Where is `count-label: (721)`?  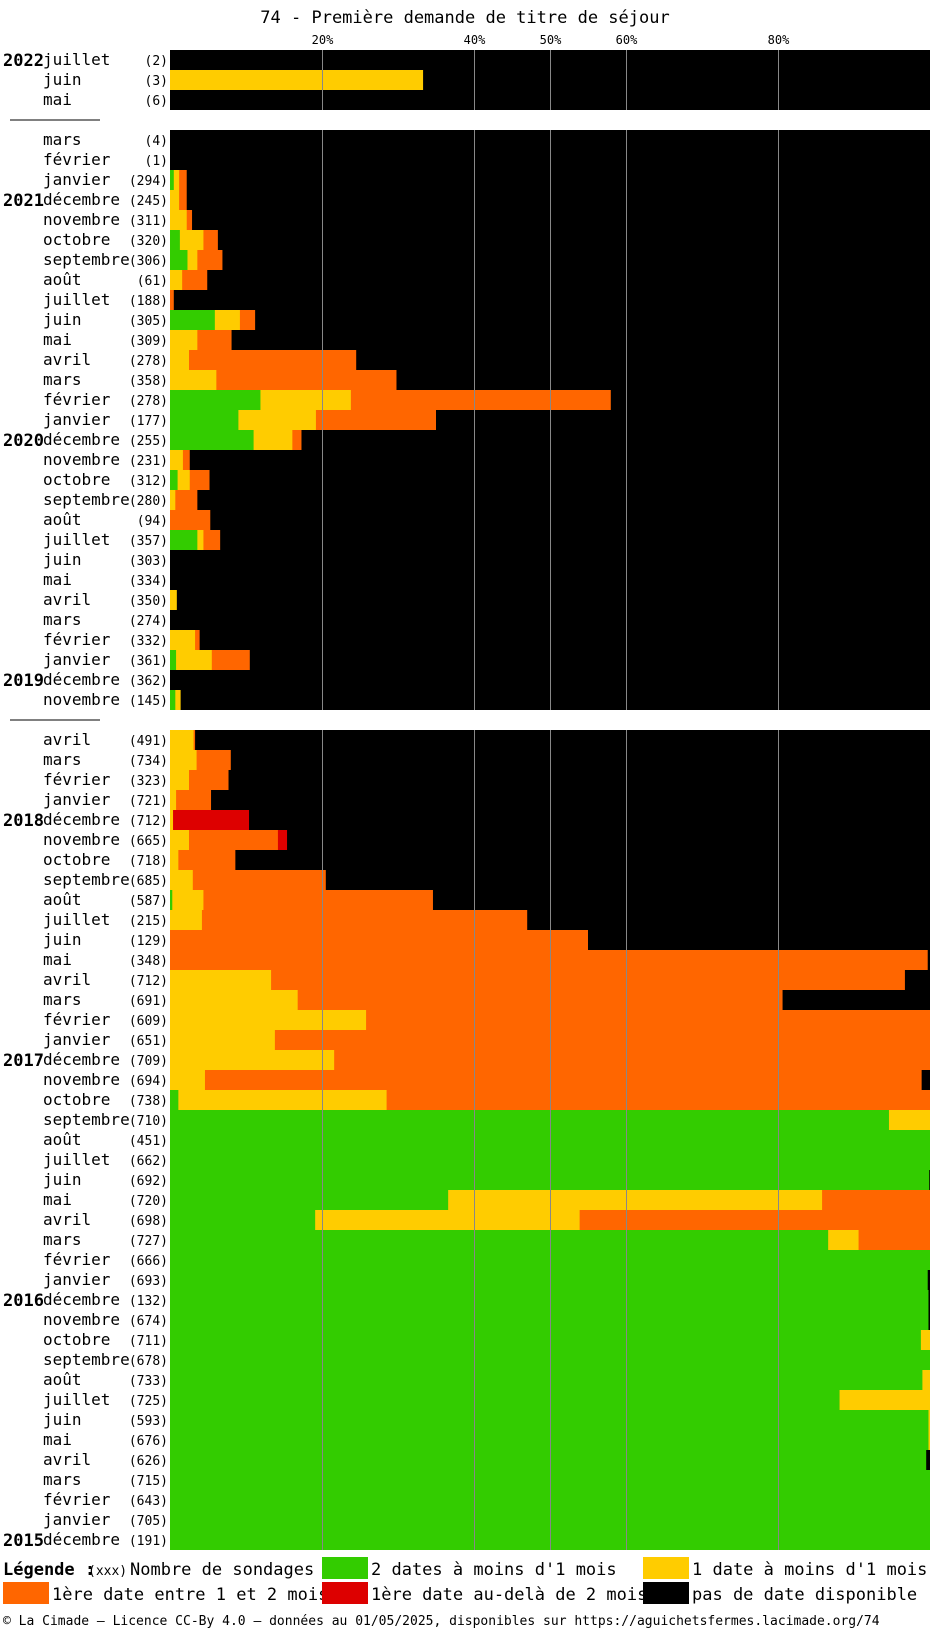 count-label: (721) is located at coordinates (148, 801).